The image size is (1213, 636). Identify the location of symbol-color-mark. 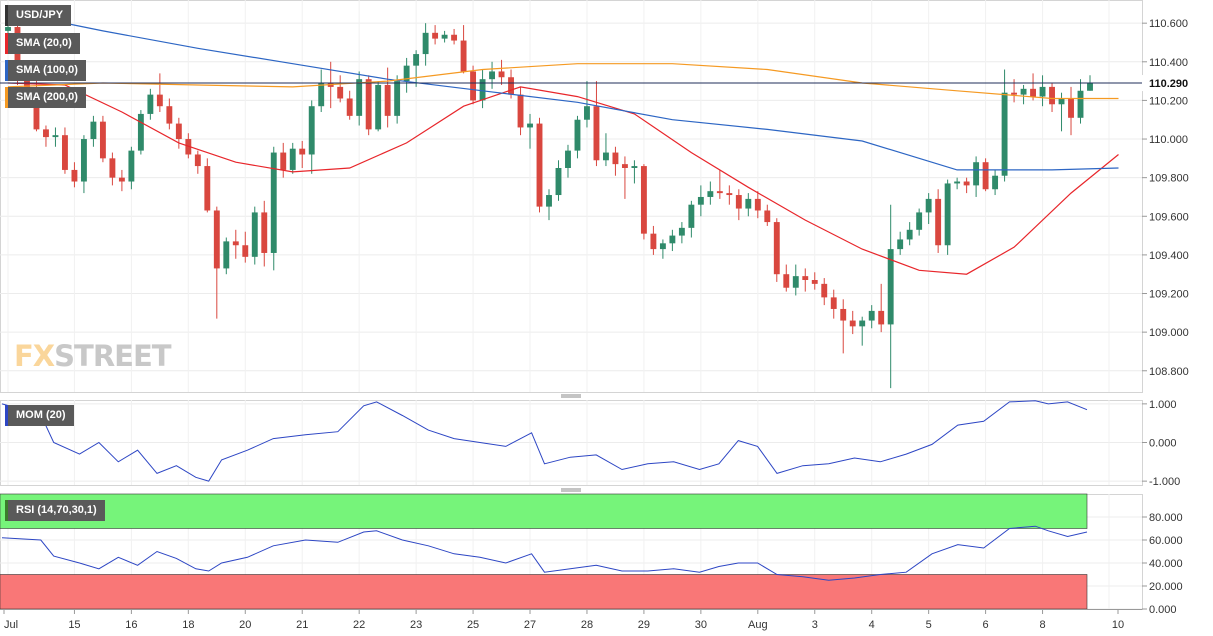
(6, 15).